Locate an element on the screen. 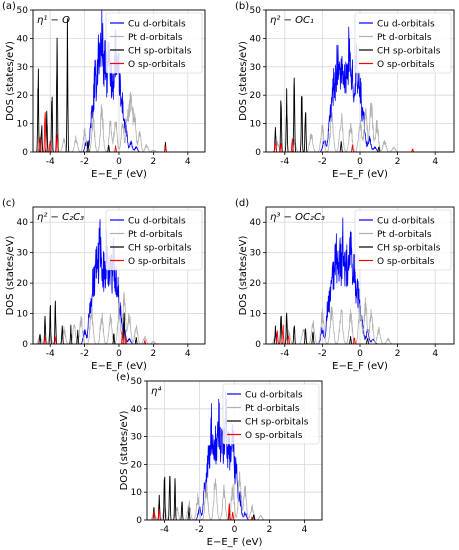  structure-label: η⁴ is located at coordinates (156, 391).